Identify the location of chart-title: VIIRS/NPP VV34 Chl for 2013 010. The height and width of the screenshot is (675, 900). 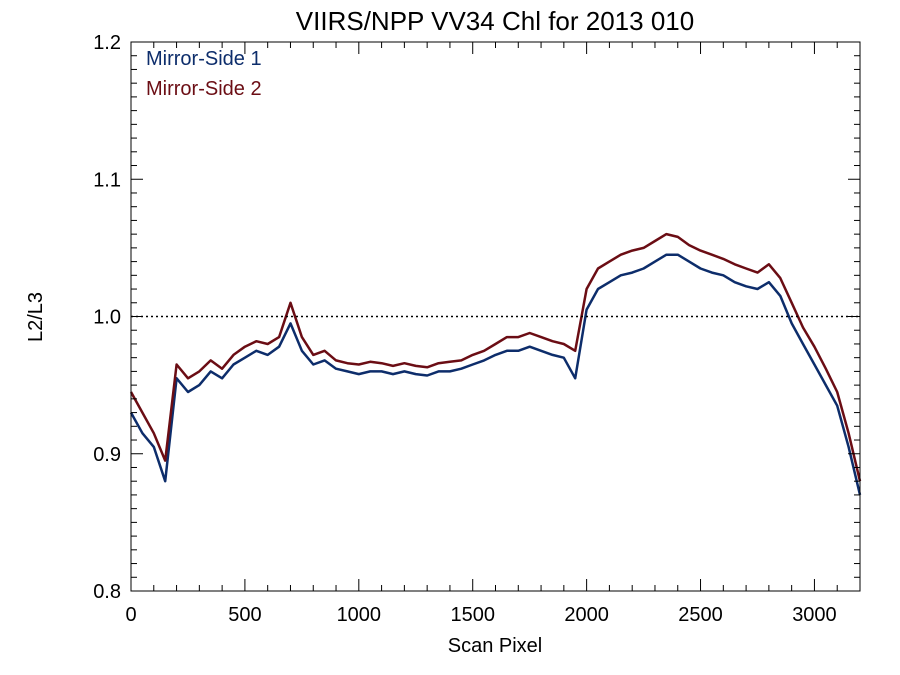
(495, 21).